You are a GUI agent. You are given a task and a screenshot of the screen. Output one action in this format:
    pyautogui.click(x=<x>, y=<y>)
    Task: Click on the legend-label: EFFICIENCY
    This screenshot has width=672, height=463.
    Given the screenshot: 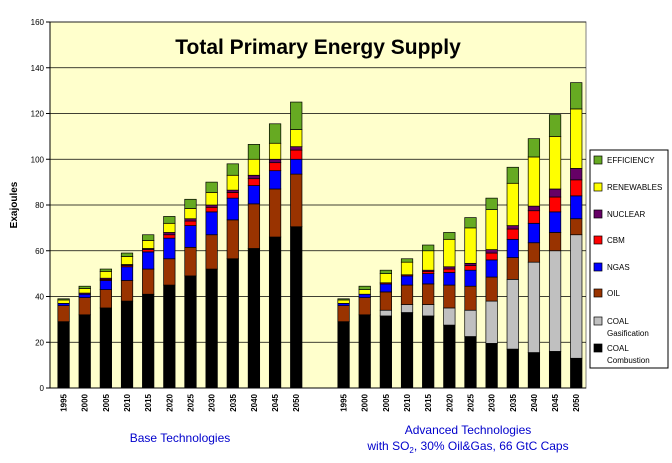 What is the action you would take?
    pyautogui.click(x=631, y=160)
    